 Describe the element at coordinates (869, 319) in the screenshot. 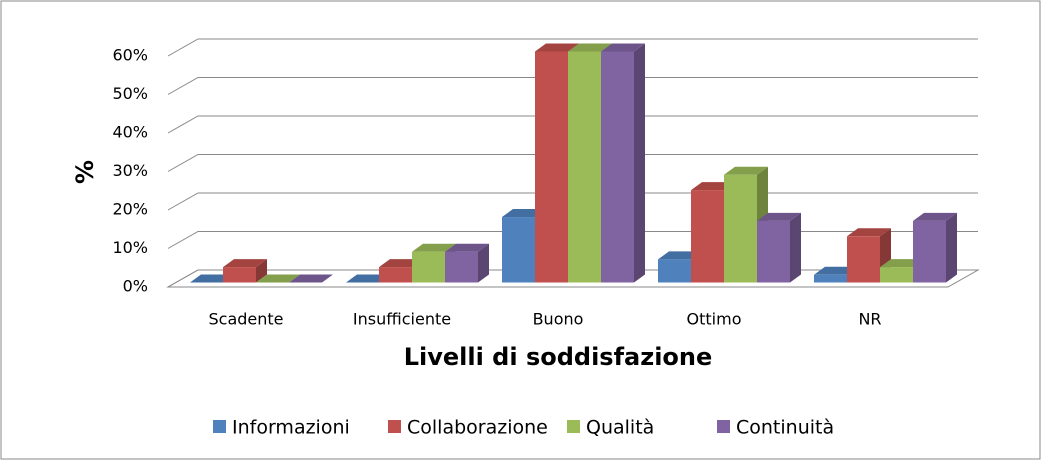

I see `x-tick-label: NR` at that location.